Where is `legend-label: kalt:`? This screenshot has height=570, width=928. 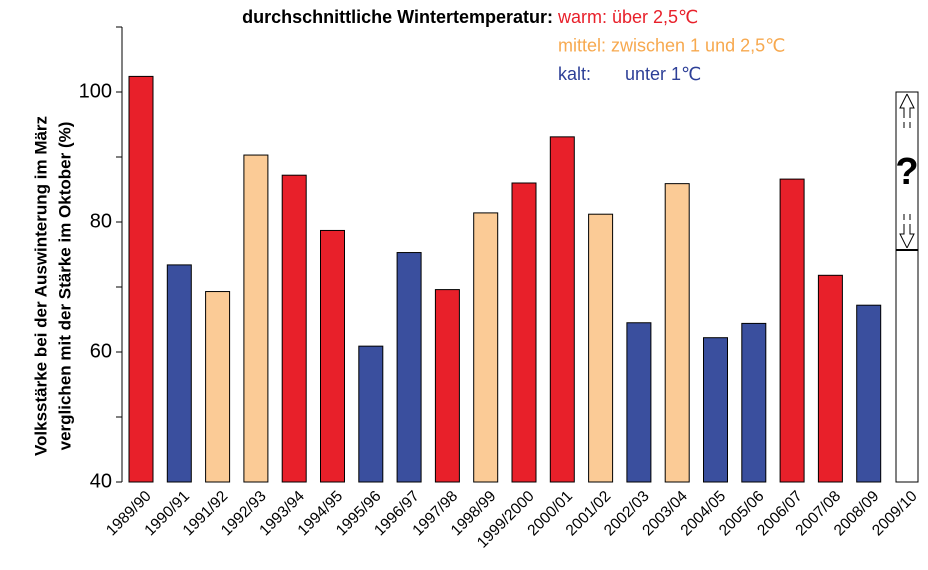 legend-label: kalt: is located at coordinates (574, 74).